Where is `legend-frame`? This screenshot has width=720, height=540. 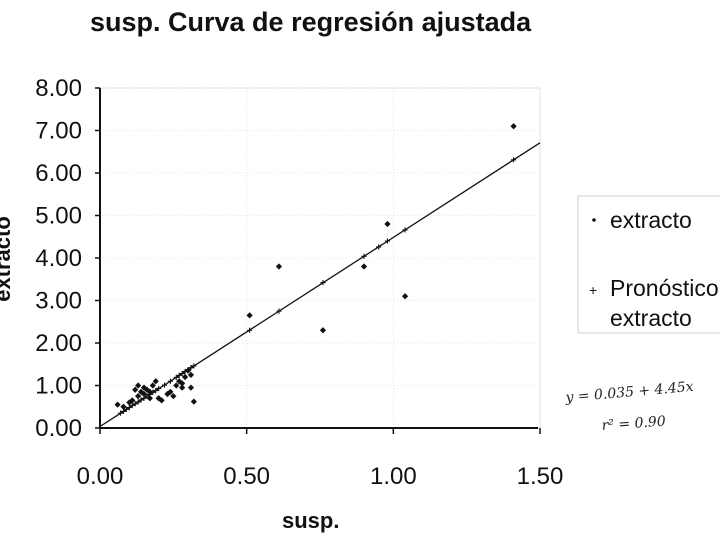 legend-frame is located at coordinates (648, 264).